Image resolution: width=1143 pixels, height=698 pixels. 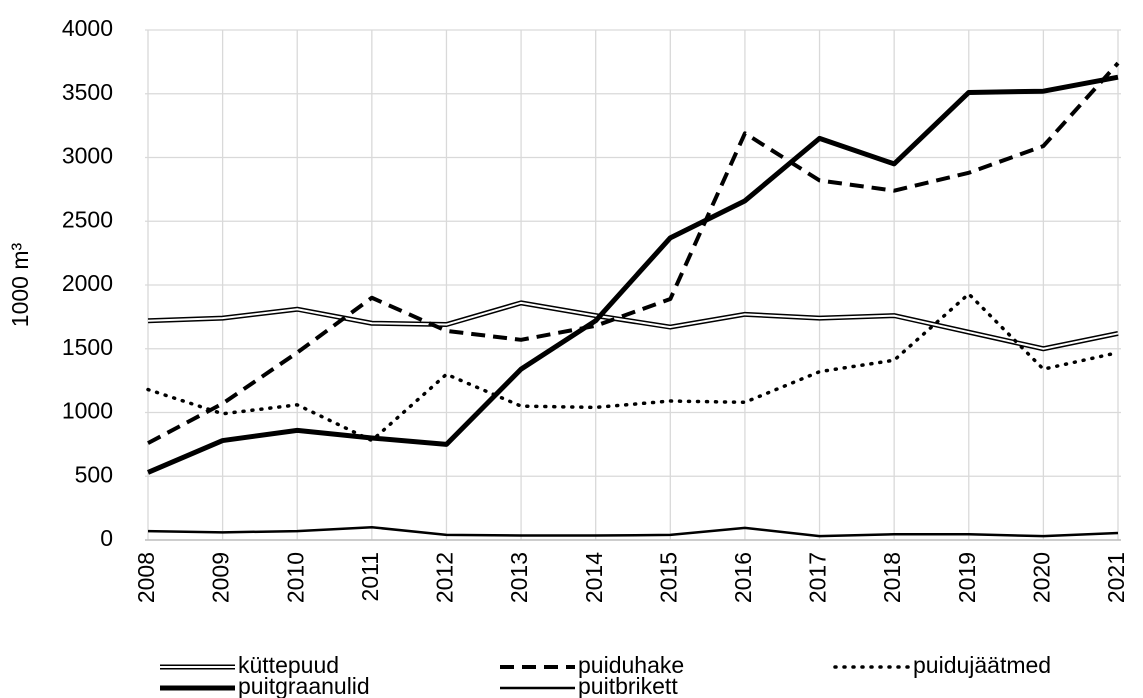 What do you see at coordinates (370, 576) in the screenshot?
I see `x-tick-label: 2011` at bounding box center [370, 576].